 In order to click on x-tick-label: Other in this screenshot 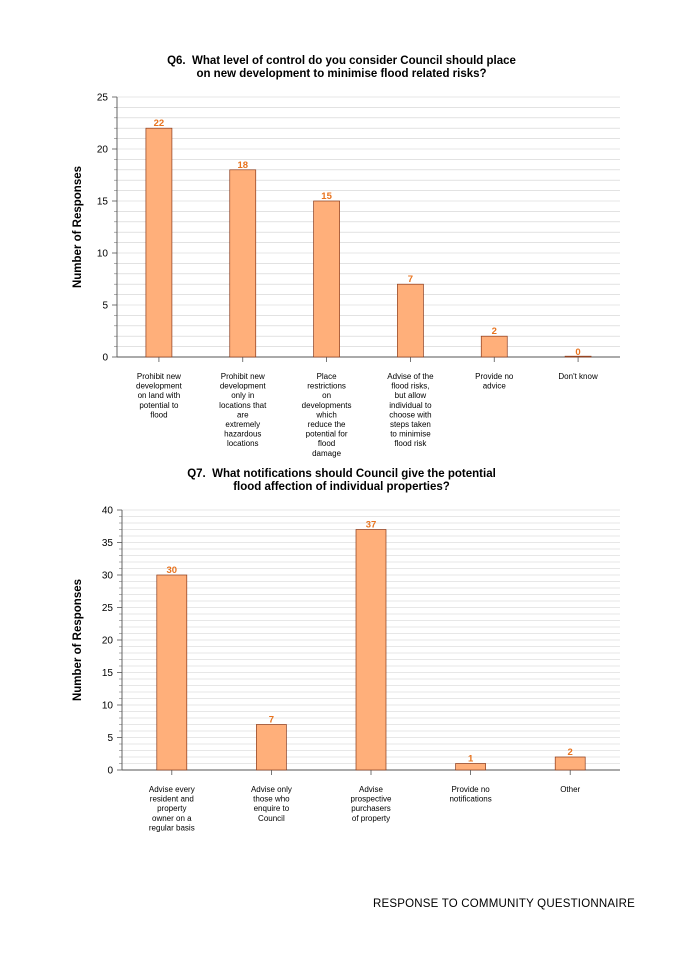, I will do `click(570, 789)`.